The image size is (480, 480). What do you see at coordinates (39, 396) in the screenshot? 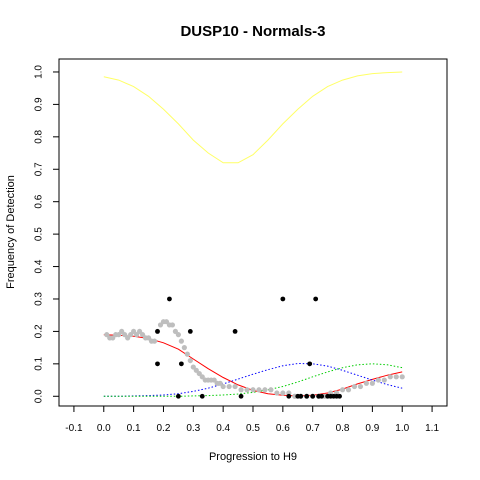
I see `y-tick-label: 0.0` at bounding box center [39, 396].